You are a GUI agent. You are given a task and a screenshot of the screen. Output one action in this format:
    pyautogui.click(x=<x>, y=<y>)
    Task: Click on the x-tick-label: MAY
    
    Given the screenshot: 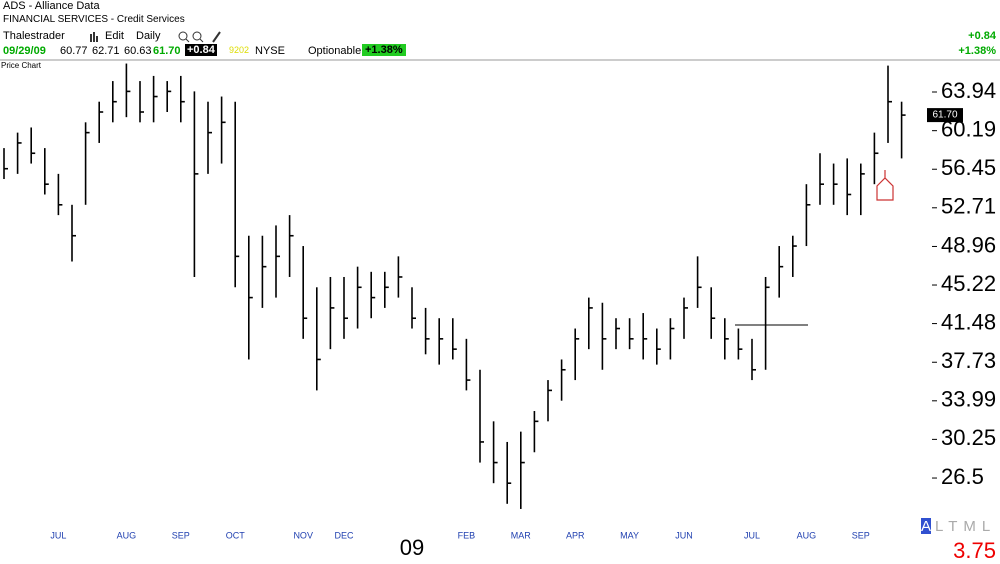 What is the action you would take?
    pyautogui.click(x=629, y=535)
    